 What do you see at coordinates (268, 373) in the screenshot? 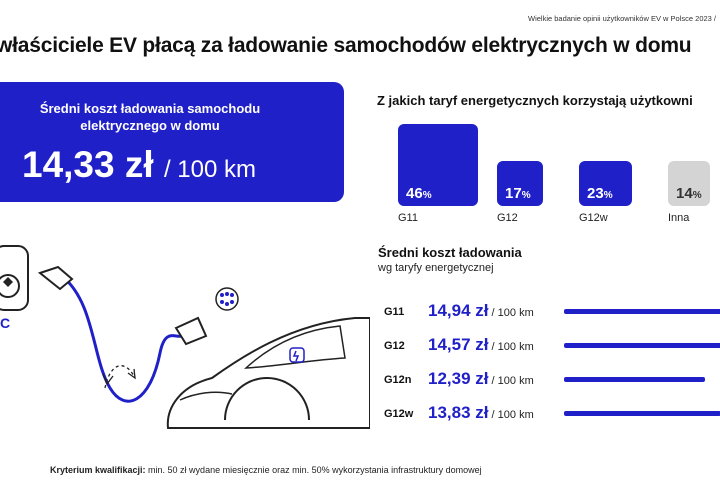
I see `electric-car-icon` at bounding box center [268, 373].